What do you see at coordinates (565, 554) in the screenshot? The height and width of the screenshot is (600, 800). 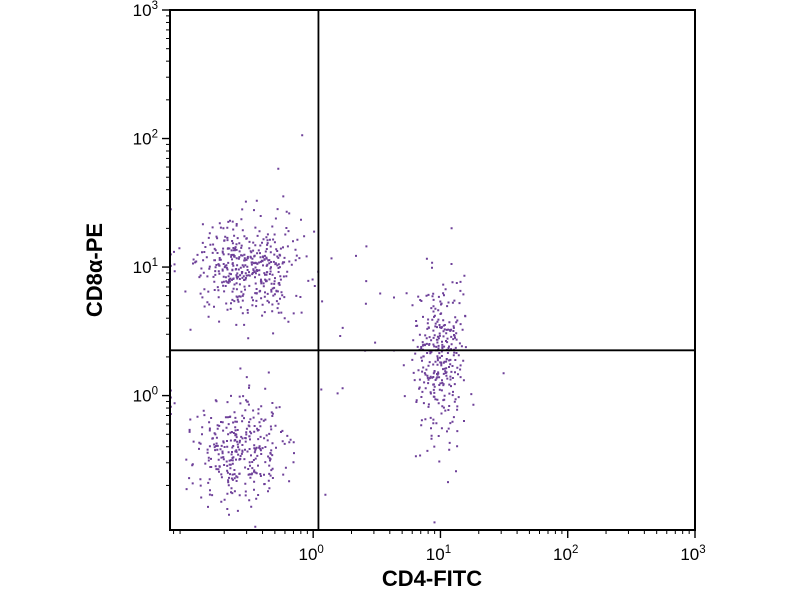 I see `x-tick-label: 10²` at bounding box center [565, 554].